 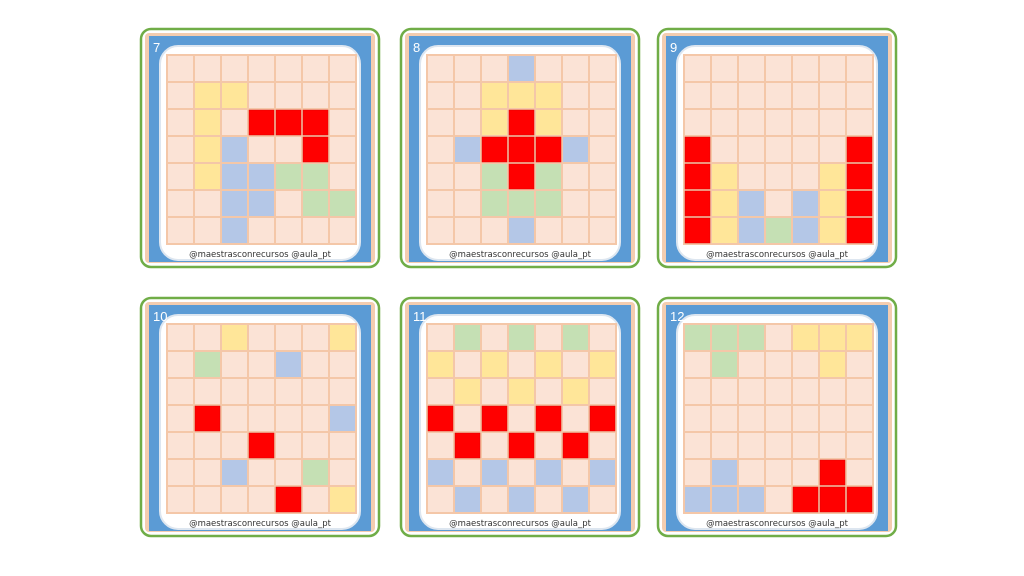 What do you see at coordinates (677, 316) in the screenshot?
I see `card-number: 12` at bounding box center [677, 316].